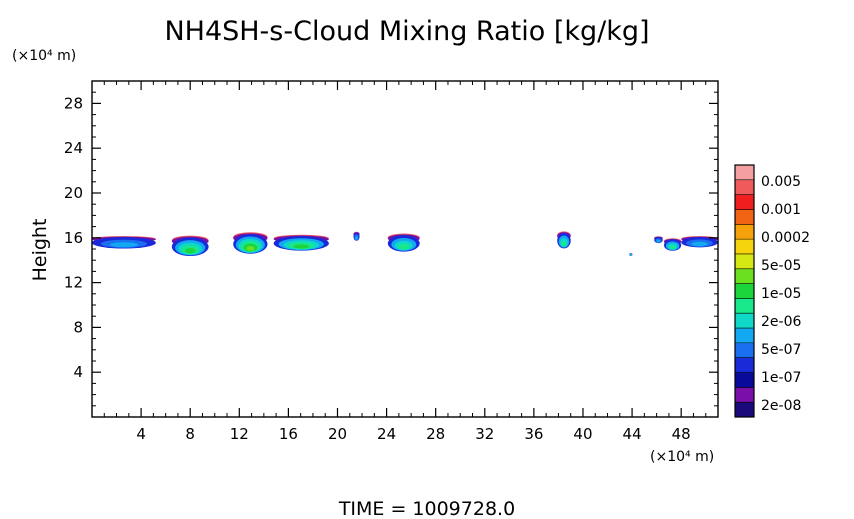 This screenshot has width=854, height=519. What do you see at coordinates (484, 434) in the screenshot?
I see `x-tick-label: 32` at bounding box center [484, 434].